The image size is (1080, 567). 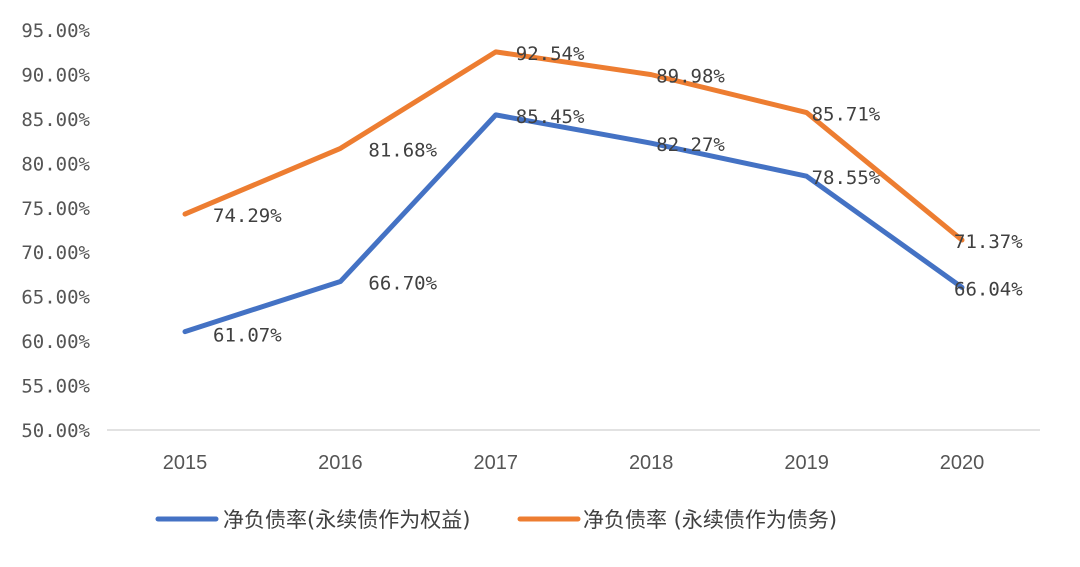 What do you see at coordinates (690, 145) in the screenshot?
I see `data-label: 82.27%` at bounding box center [690, 145].